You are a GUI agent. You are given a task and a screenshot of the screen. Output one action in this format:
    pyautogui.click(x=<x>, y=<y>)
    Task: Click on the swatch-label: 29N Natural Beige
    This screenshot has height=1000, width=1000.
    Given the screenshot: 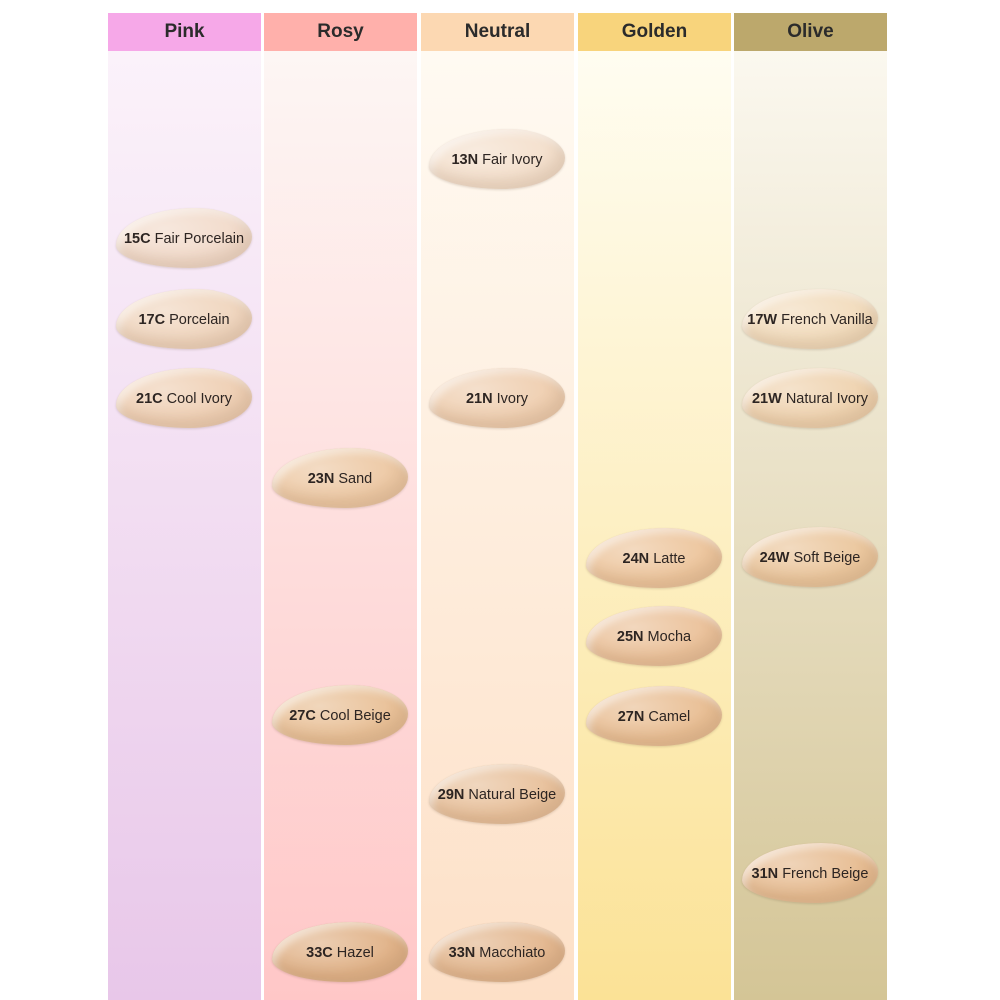 What is the action you would take?
    pyautogui.click(x=497, y=795)
    